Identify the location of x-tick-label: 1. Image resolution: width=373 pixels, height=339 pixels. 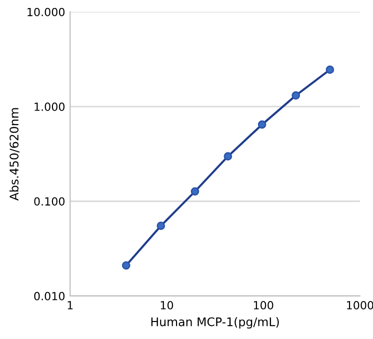
(70, 305).